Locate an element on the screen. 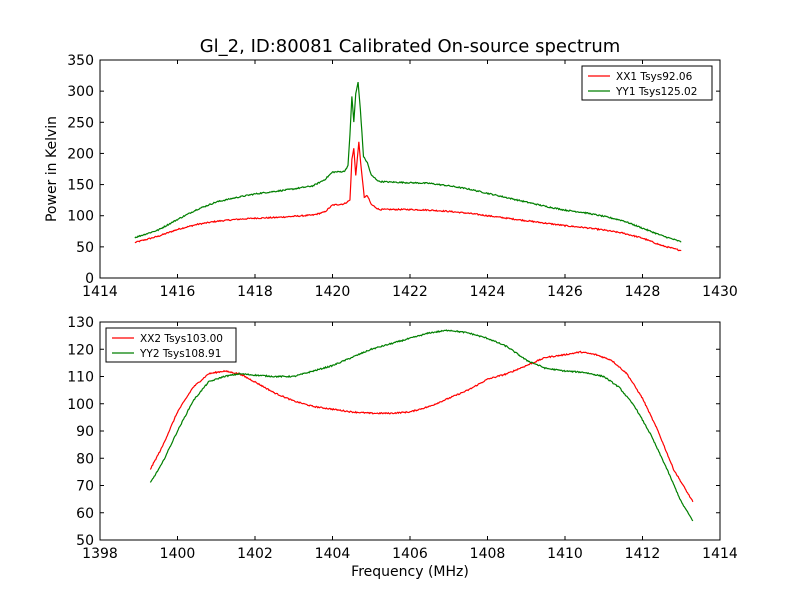 This screenshot has width=800, height=600. y-tick-label: 0 is located at coordinates (89, 279).